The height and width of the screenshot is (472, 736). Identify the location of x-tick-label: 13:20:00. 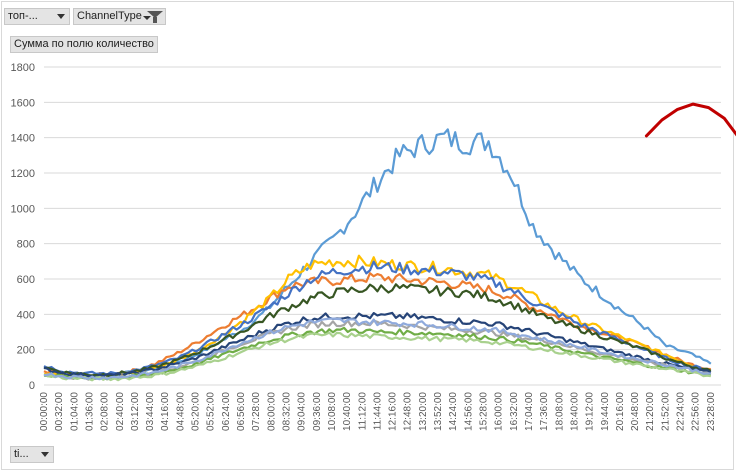
(423, 411).